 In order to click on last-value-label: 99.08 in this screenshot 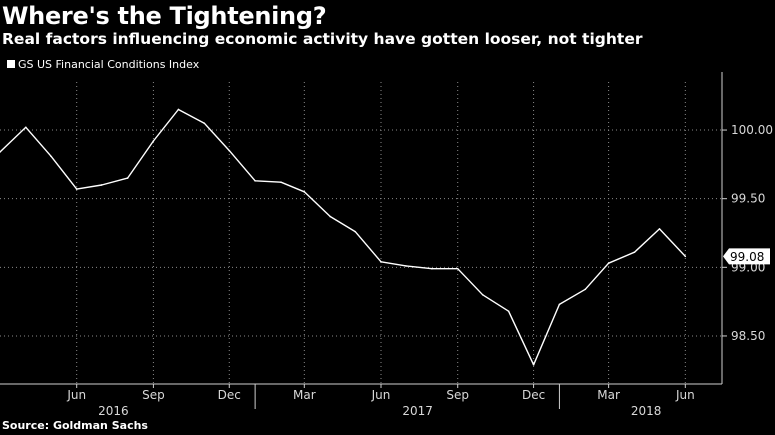, I will do `click(746, 256)`.